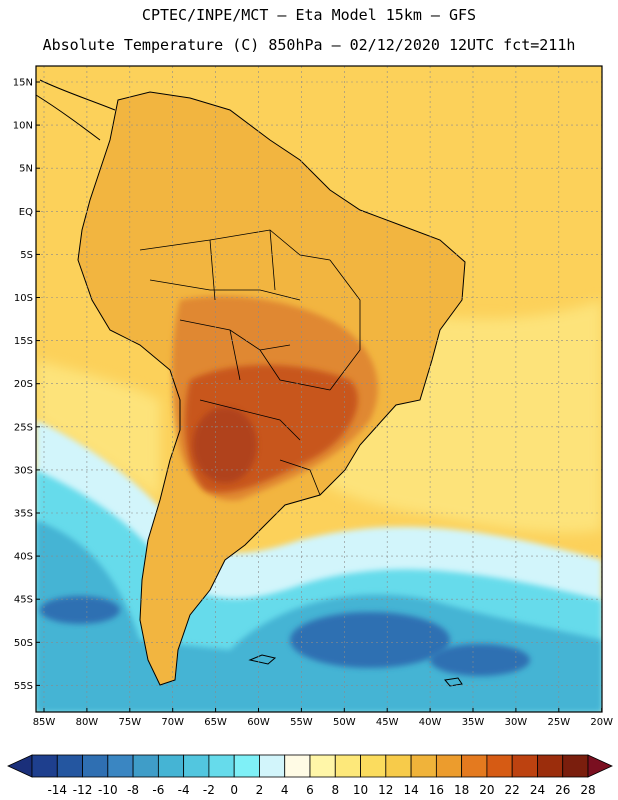 The width and height of the screenshot is (618, 800). Describe the element at coordinates (562, 790) in the screenshot. I see `colorbar-label: 26` at that location.